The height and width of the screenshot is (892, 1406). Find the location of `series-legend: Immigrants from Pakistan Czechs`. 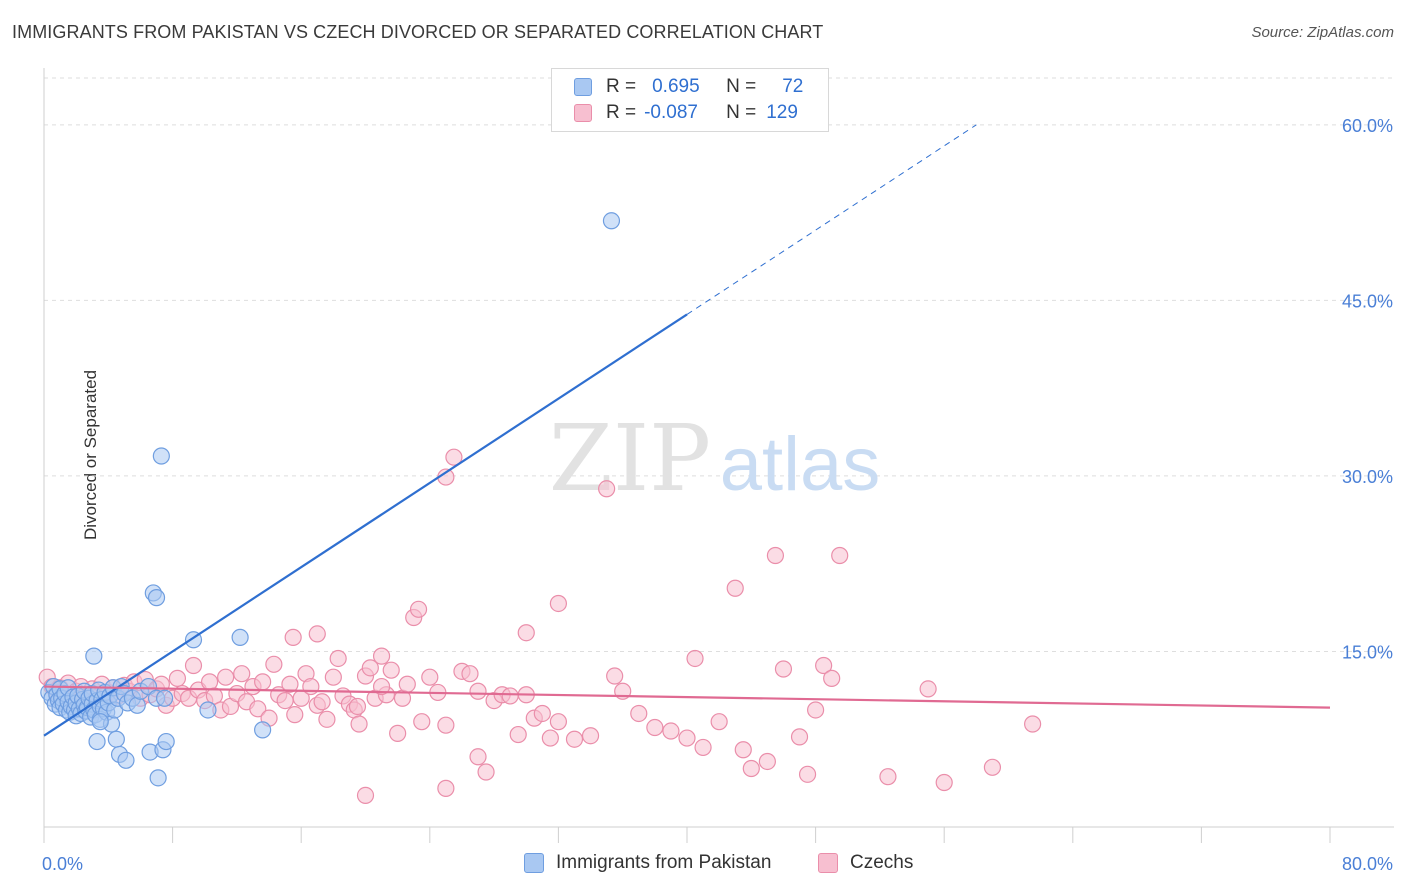

series-legend: Immigrants from Pakistan Czechs is located at coordinates (703, 865).